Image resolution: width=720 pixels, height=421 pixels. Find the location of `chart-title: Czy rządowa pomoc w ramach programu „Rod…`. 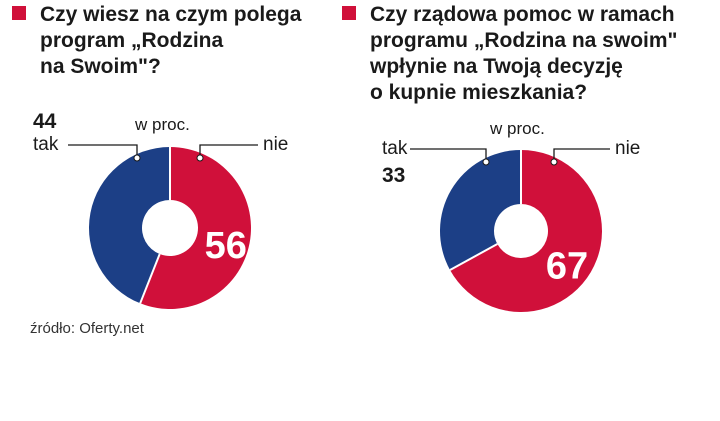

chart-title: Czy rządowa pomoc w ramach programu „Rod… is located at coordinates (524, 53).